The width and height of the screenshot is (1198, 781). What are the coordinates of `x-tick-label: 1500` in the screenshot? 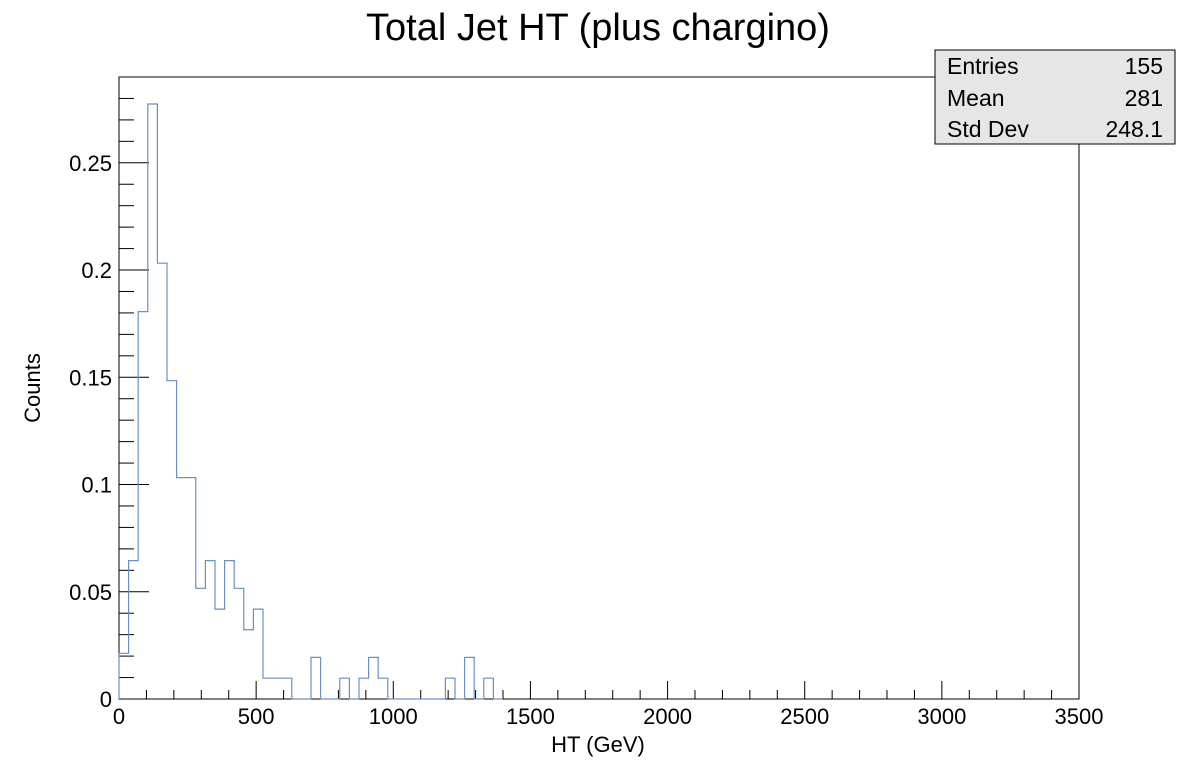 It's located at (530, 716).